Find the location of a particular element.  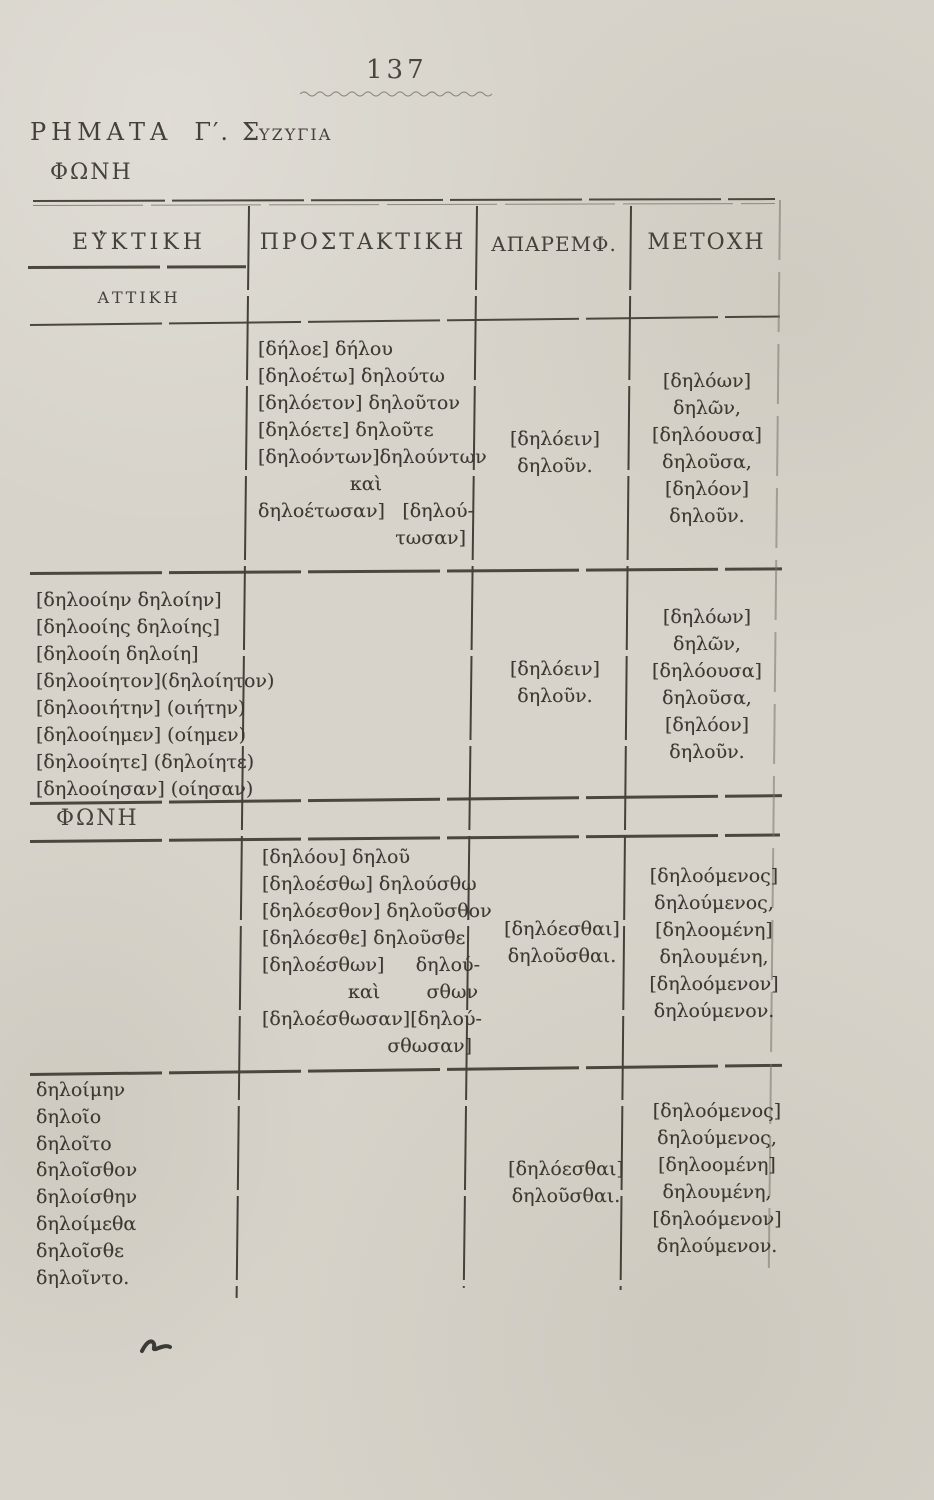

active-infinitive-block: [δηλόειν] δηλοῦν. is located at coordinates (555, 453).